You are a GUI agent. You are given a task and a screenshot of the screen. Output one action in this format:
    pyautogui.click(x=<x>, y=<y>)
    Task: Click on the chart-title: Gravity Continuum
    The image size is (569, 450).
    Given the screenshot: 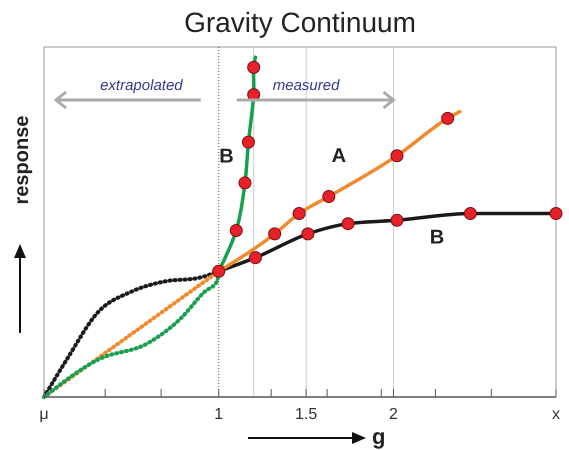 What is the action you would take?
    pyautogui.click(x=300, y=22)
    